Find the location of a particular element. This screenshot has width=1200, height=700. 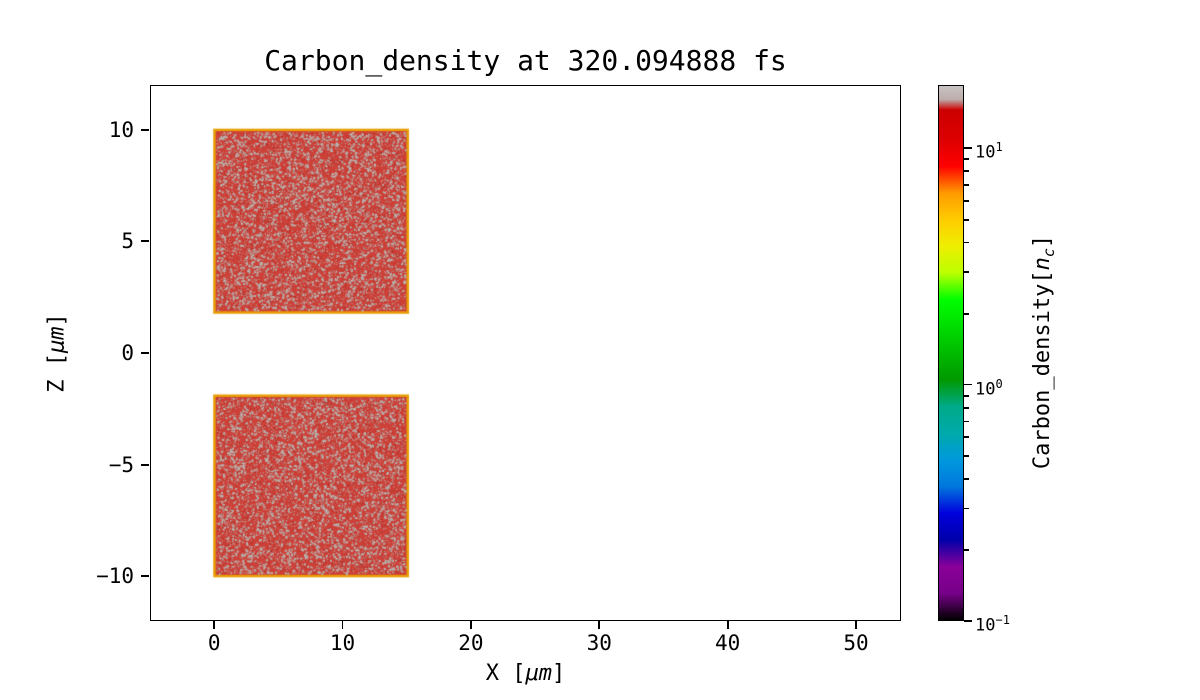

x-tick-label: 10 is located at coordinates (342, 643).